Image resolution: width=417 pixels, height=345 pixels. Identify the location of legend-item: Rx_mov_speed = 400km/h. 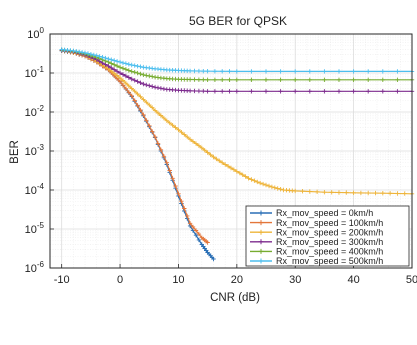
(316, 252).